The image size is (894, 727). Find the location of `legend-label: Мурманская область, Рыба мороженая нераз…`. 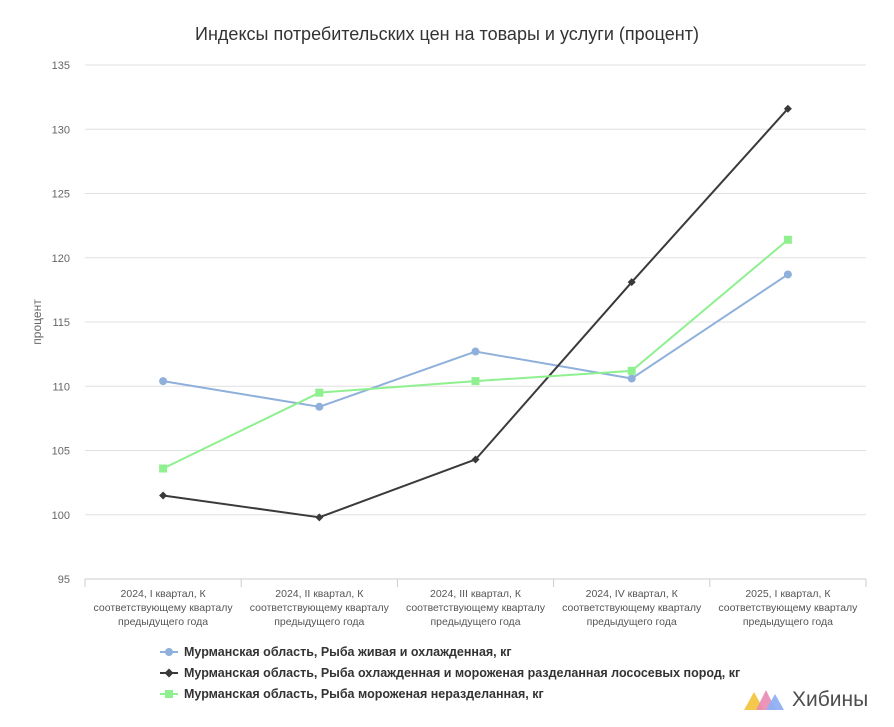

legend-label: Мурманская область, Рыба мороженая нераз… is located at coordinates (364, 693).